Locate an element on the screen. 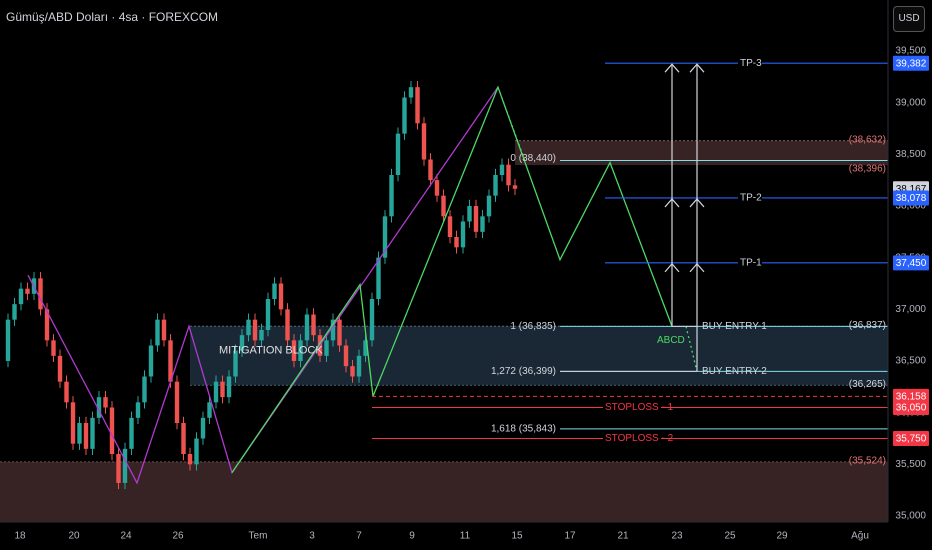 Image resolution: width=932 pixels, height=550 pixels. y-axis-panel is located at coordinates (910, 275).